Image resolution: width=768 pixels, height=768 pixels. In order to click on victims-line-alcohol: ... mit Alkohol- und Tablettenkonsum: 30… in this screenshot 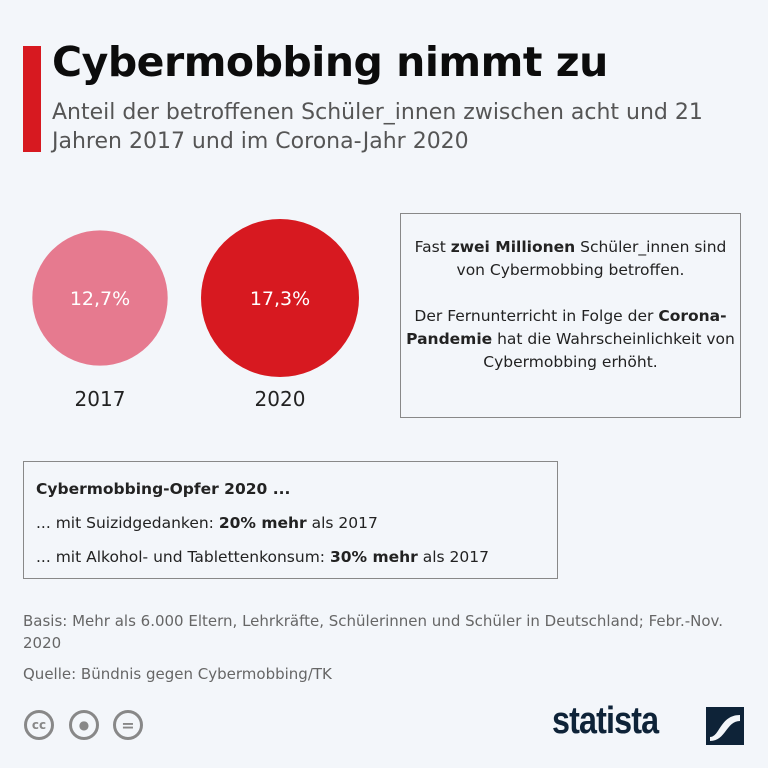, I will do `click(290, 557)`.